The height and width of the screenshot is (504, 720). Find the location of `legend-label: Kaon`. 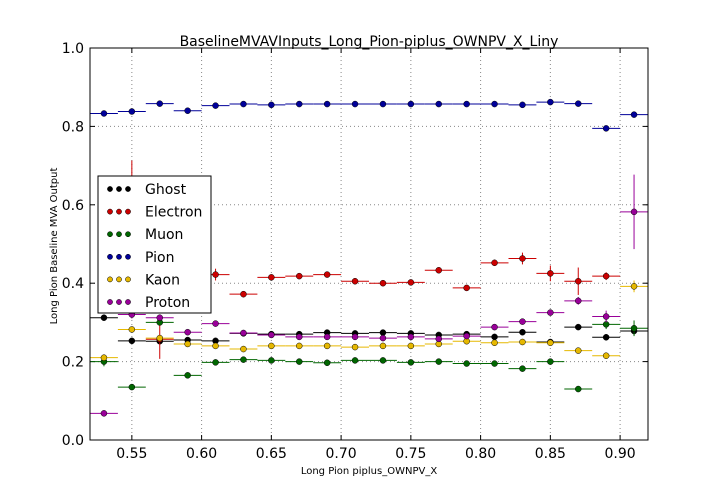

legend-label: Kaon is located at coordinates (162, 280).